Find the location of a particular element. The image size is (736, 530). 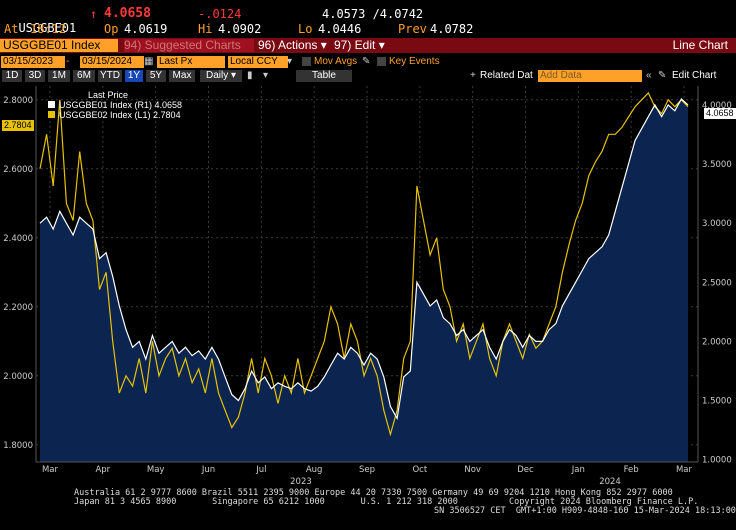

high-label: Hi is located at coordinates (205, 29).